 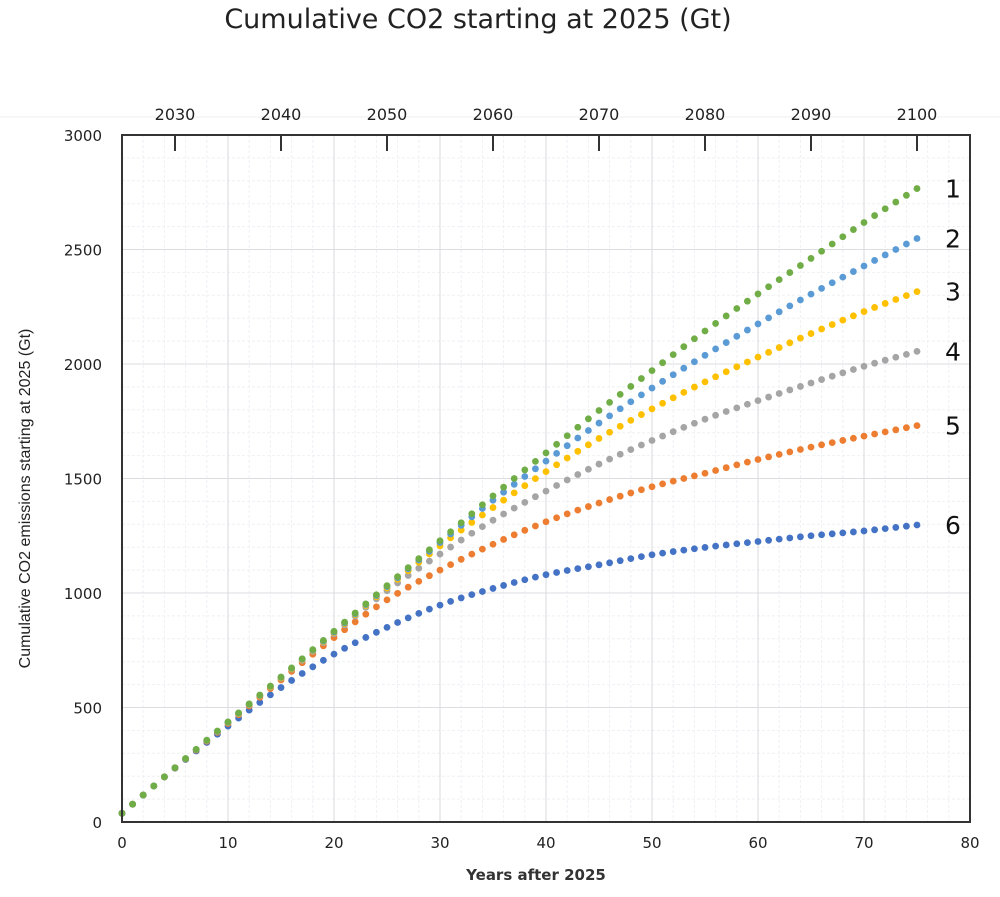 What do you see at coordinates (83, 480) in the screenshot?
I see `y-tick-label: 1500` at bounding box center [83, 480].